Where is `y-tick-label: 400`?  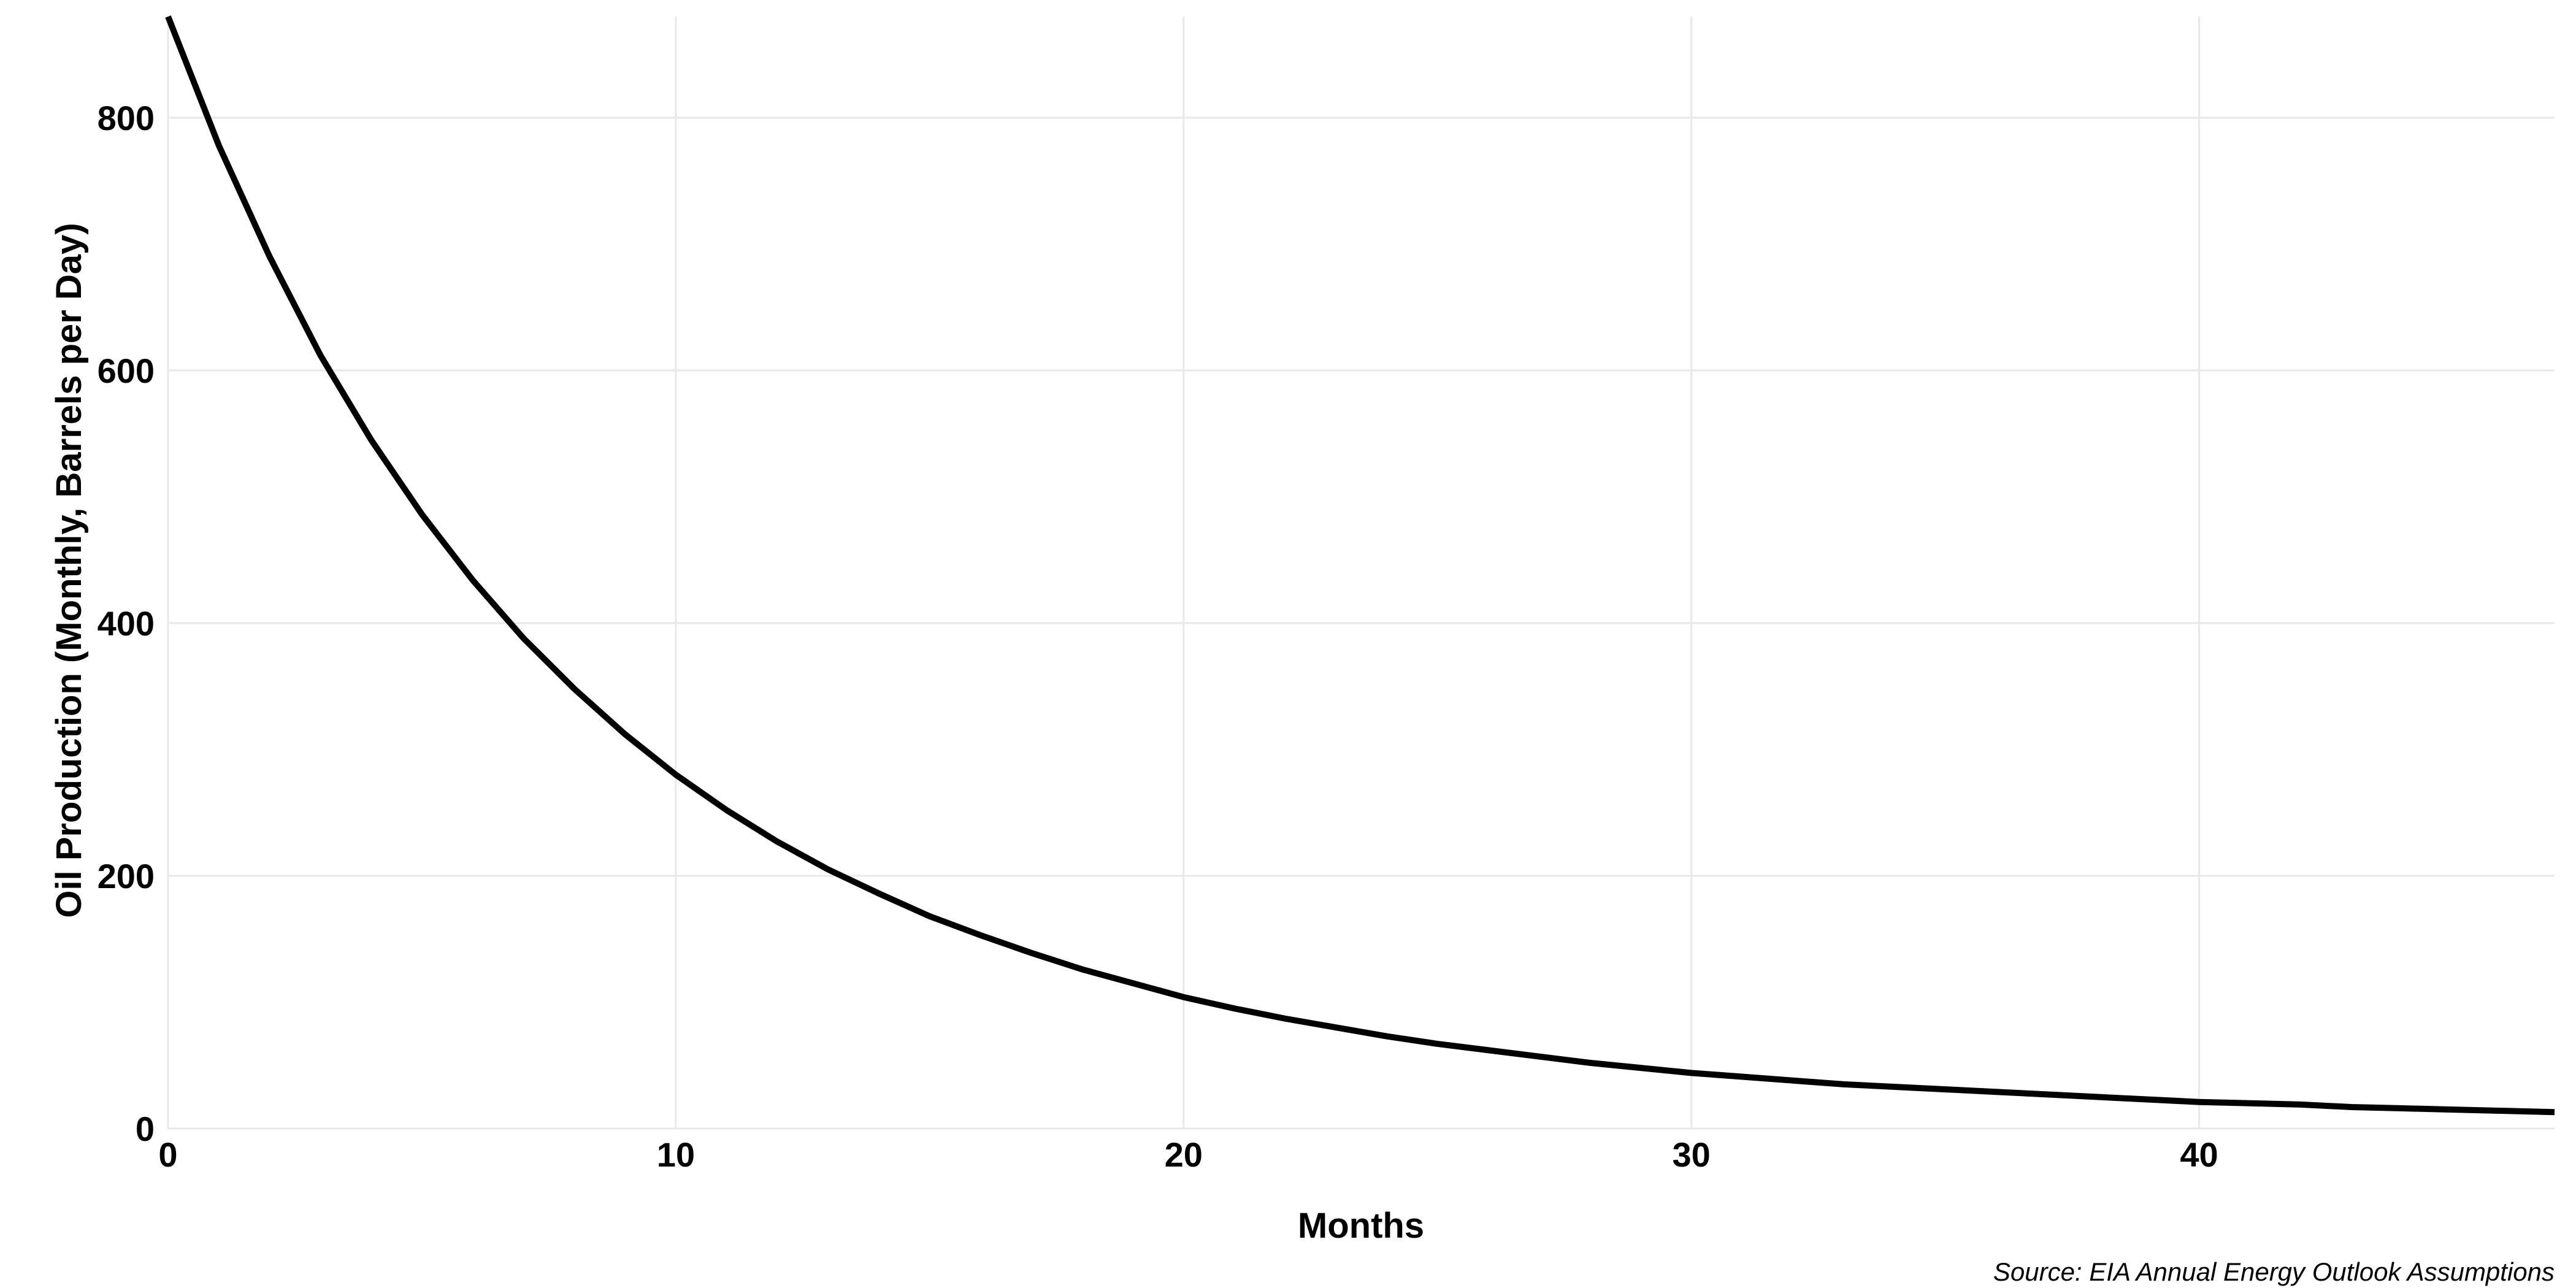
y-tick-label: 400 is located at coordinates (126, 623).